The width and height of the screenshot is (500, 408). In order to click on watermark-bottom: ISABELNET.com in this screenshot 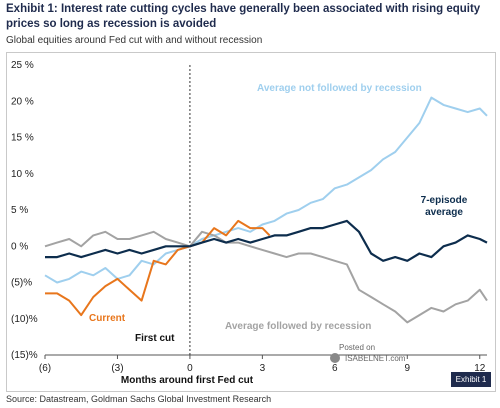, I will do `click(375, 358)`.